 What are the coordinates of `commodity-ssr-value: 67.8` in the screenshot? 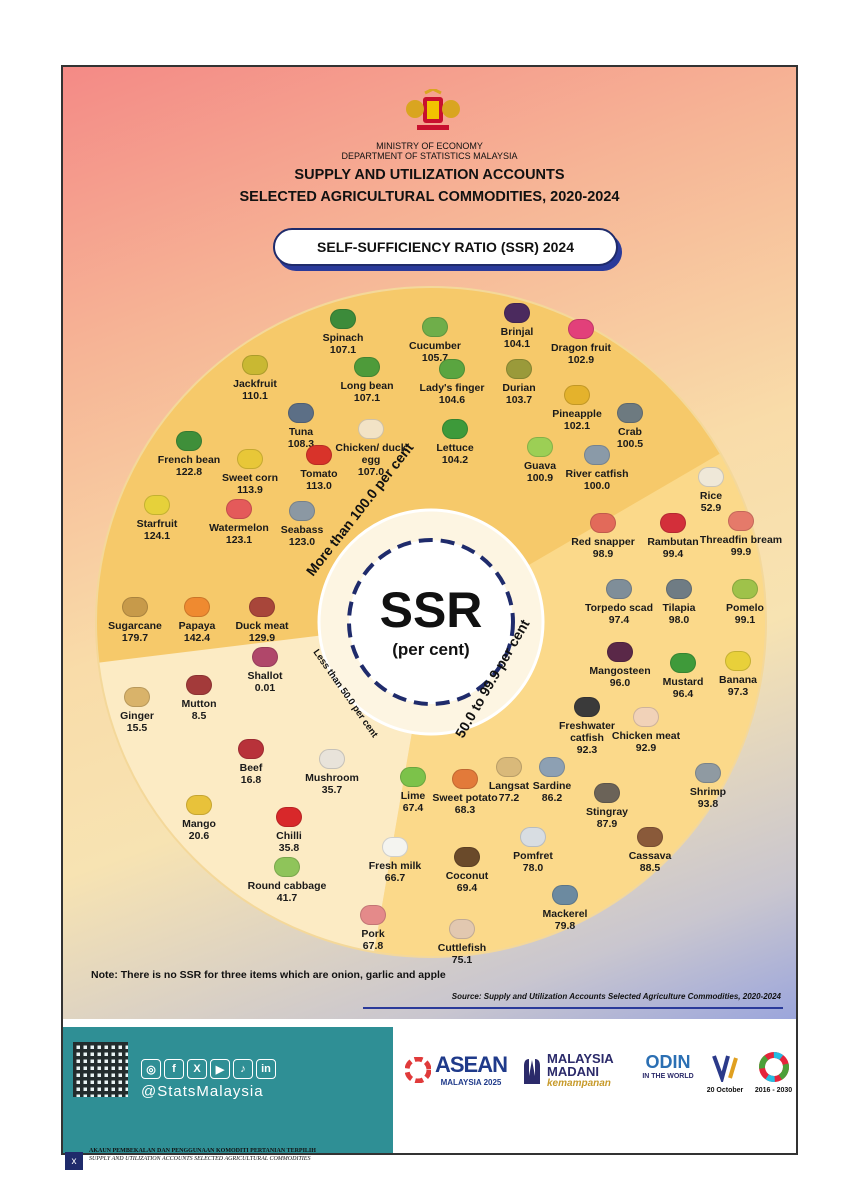 It's located at (373, 946).